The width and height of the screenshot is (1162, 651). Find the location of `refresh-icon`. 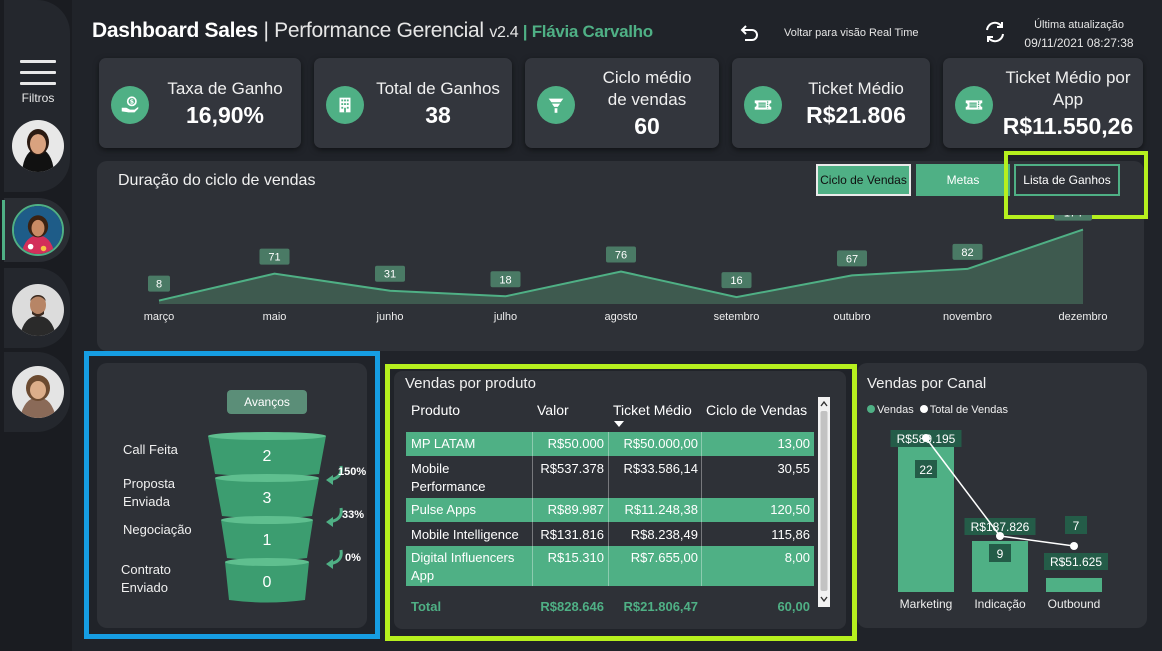

refresh-icon is located at coordinates (995, 32).